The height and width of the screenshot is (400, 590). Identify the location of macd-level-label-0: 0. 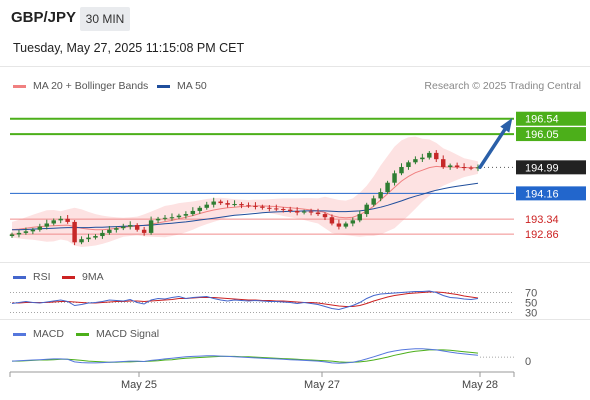
(528, 362).